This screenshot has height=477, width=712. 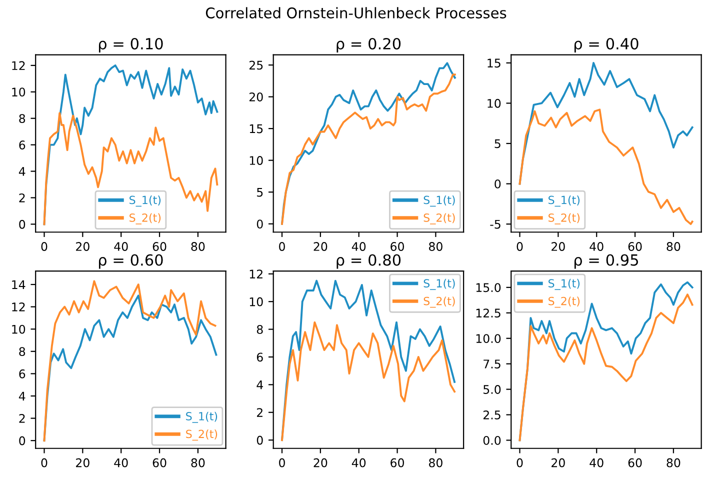 What do you see at coordinates (492, 364) in the screenshot?
I see `y-tick-label: 7.5` at bounding box center [492, 364].